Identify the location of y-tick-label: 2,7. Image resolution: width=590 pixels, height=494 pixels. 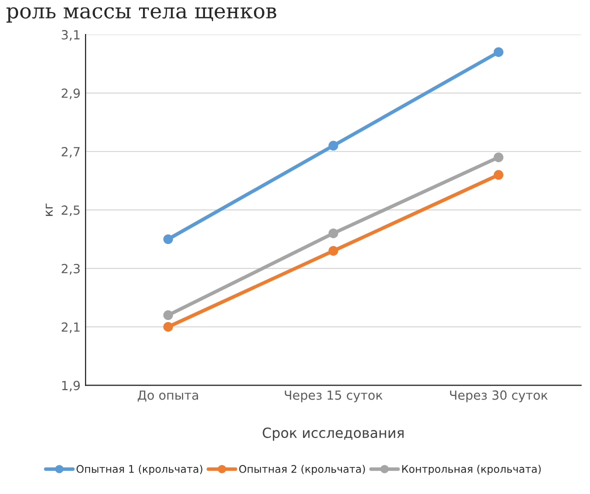
(71, 152).